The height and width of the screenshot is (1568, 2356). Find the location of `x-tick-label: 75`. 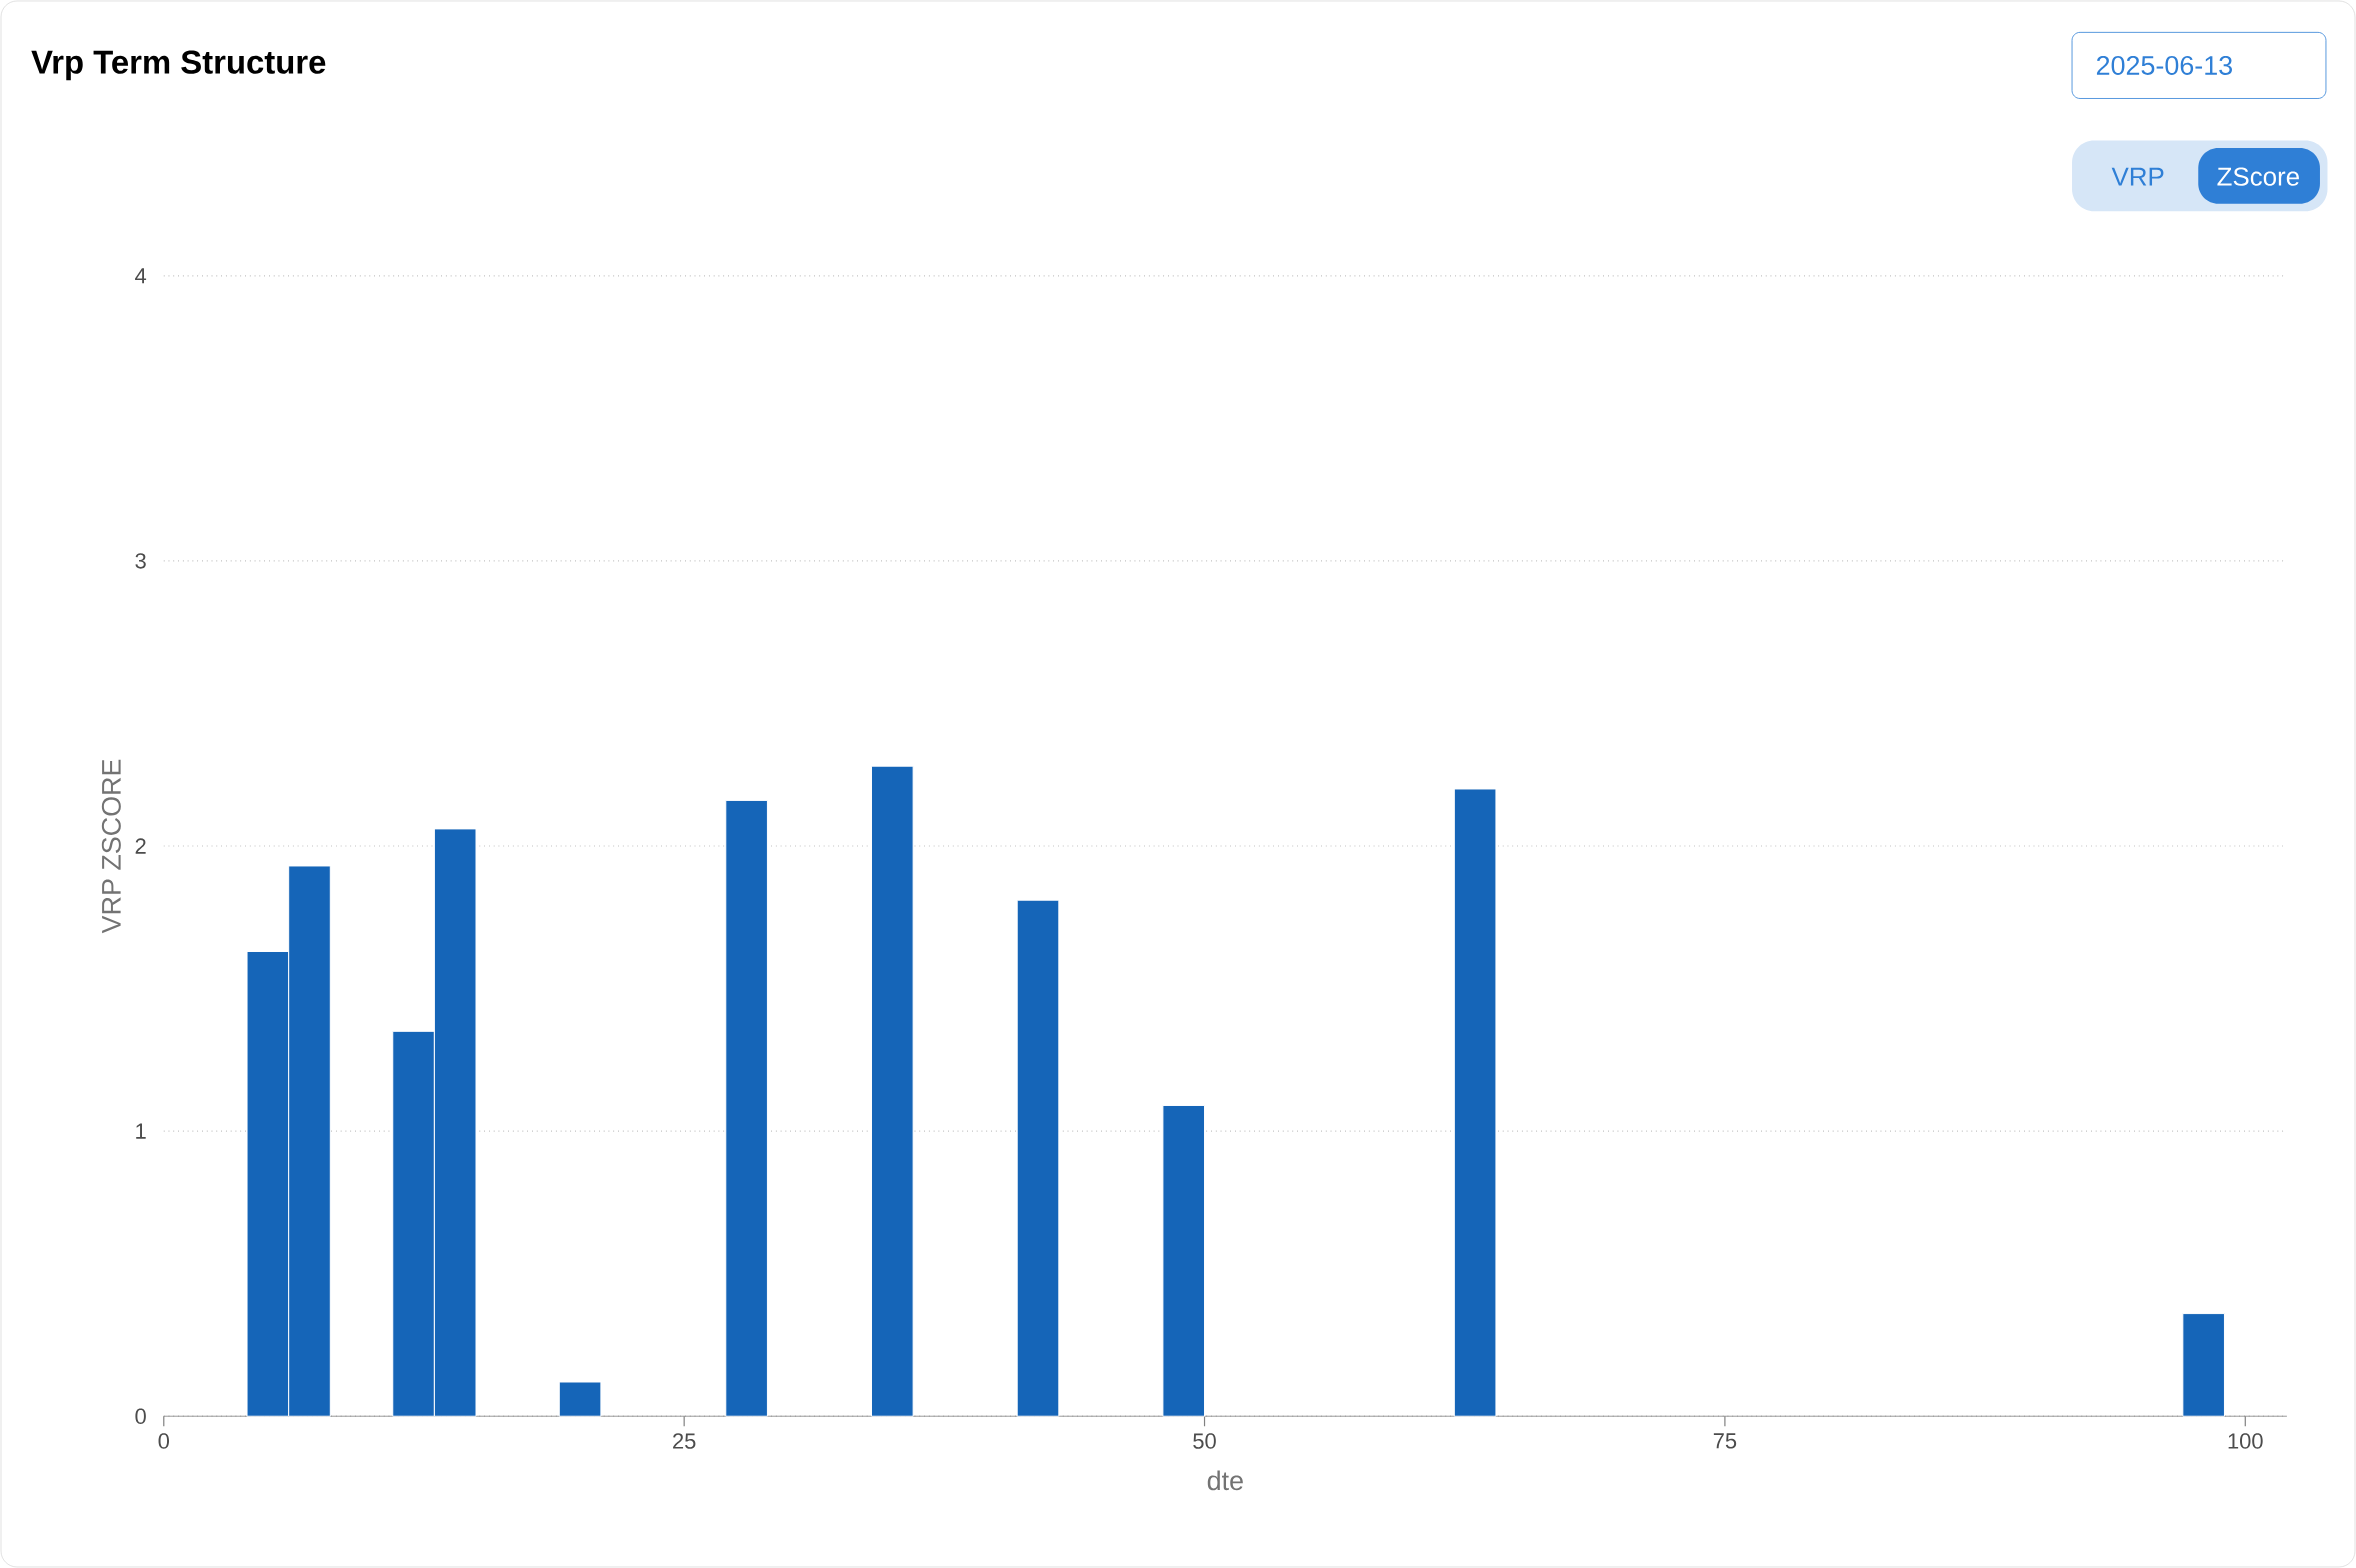

x-tick-label: 75 is located at coordinates (1725, 1441).